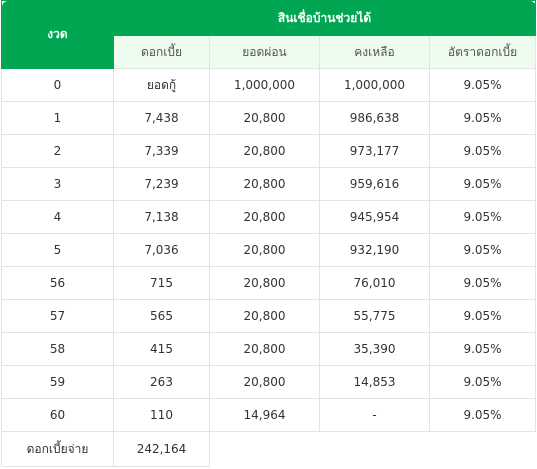 This screenshot has height=469, width=537. What do you see at coordinates (57, 34) in the screenshot?
I see `period-header: งวด` at bounding box center [57, 34].